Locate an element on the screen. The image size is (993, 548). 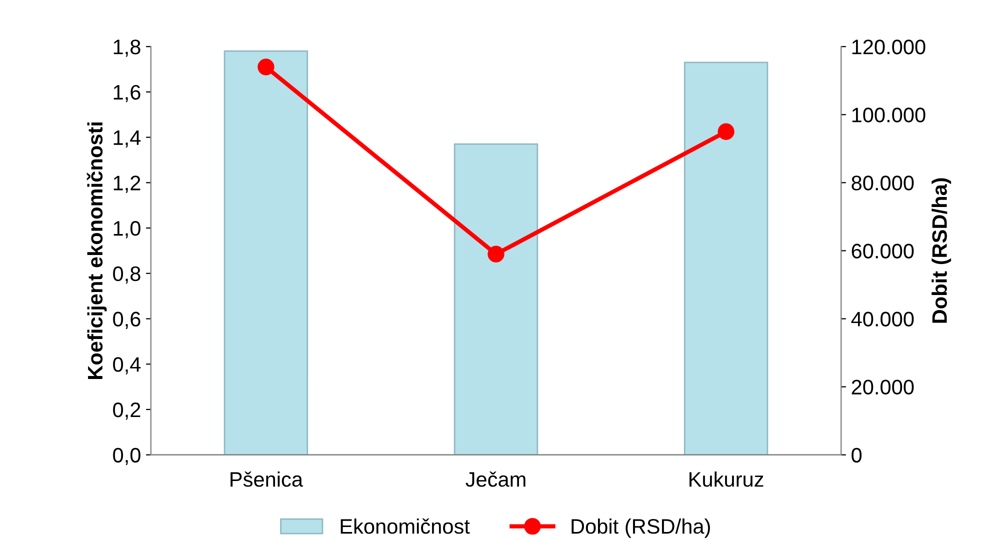
y2-tick-label: 100.000 is located at coordinates (889, 115).